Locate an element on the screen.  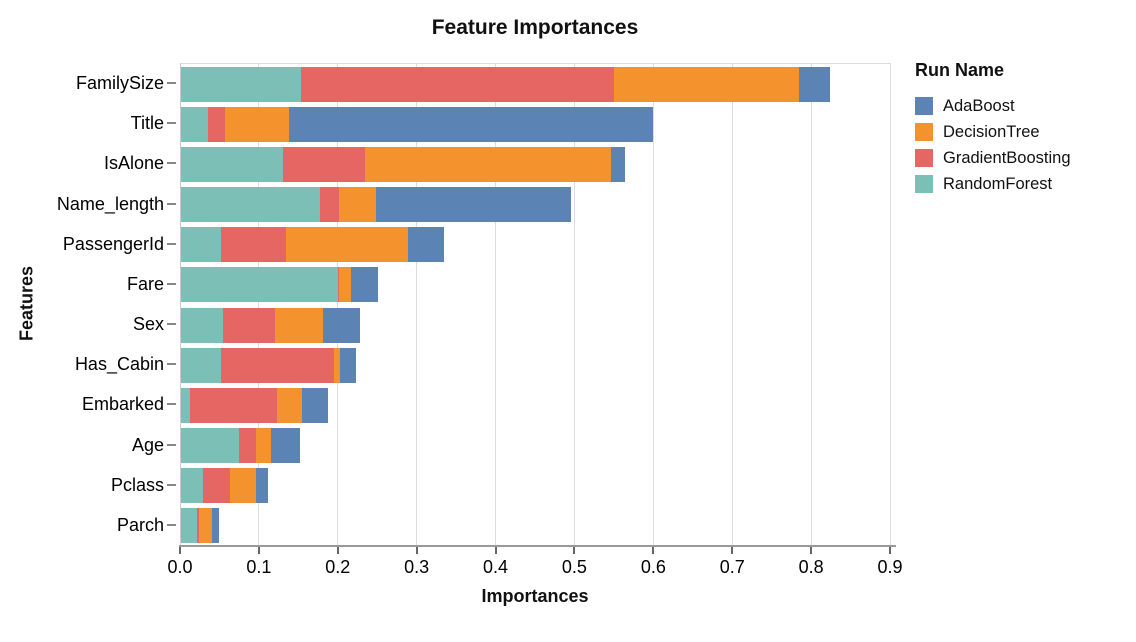
bar-segment-Sex-GradientBoosting is located at coordinates (249, 325).